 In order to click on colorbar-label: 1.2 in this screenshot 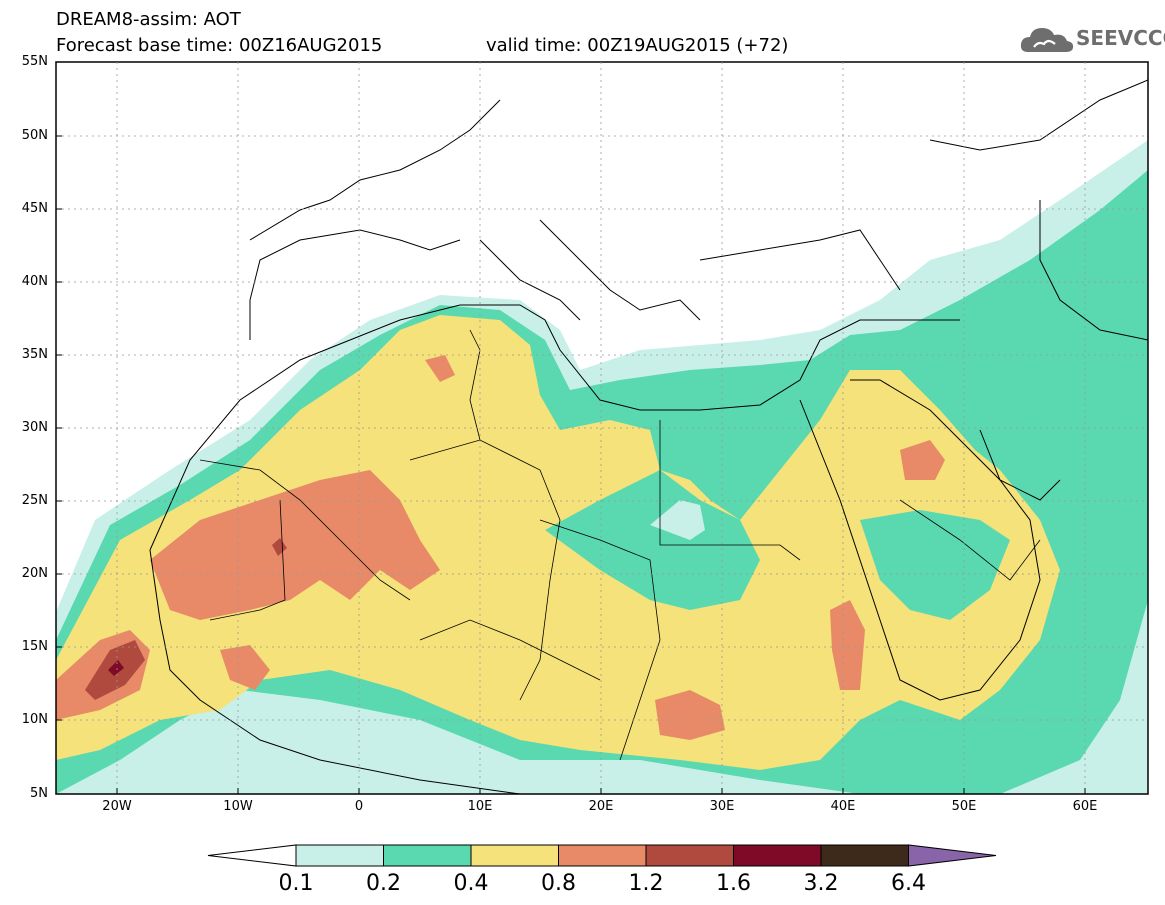, I will do `click(646, 883)`.